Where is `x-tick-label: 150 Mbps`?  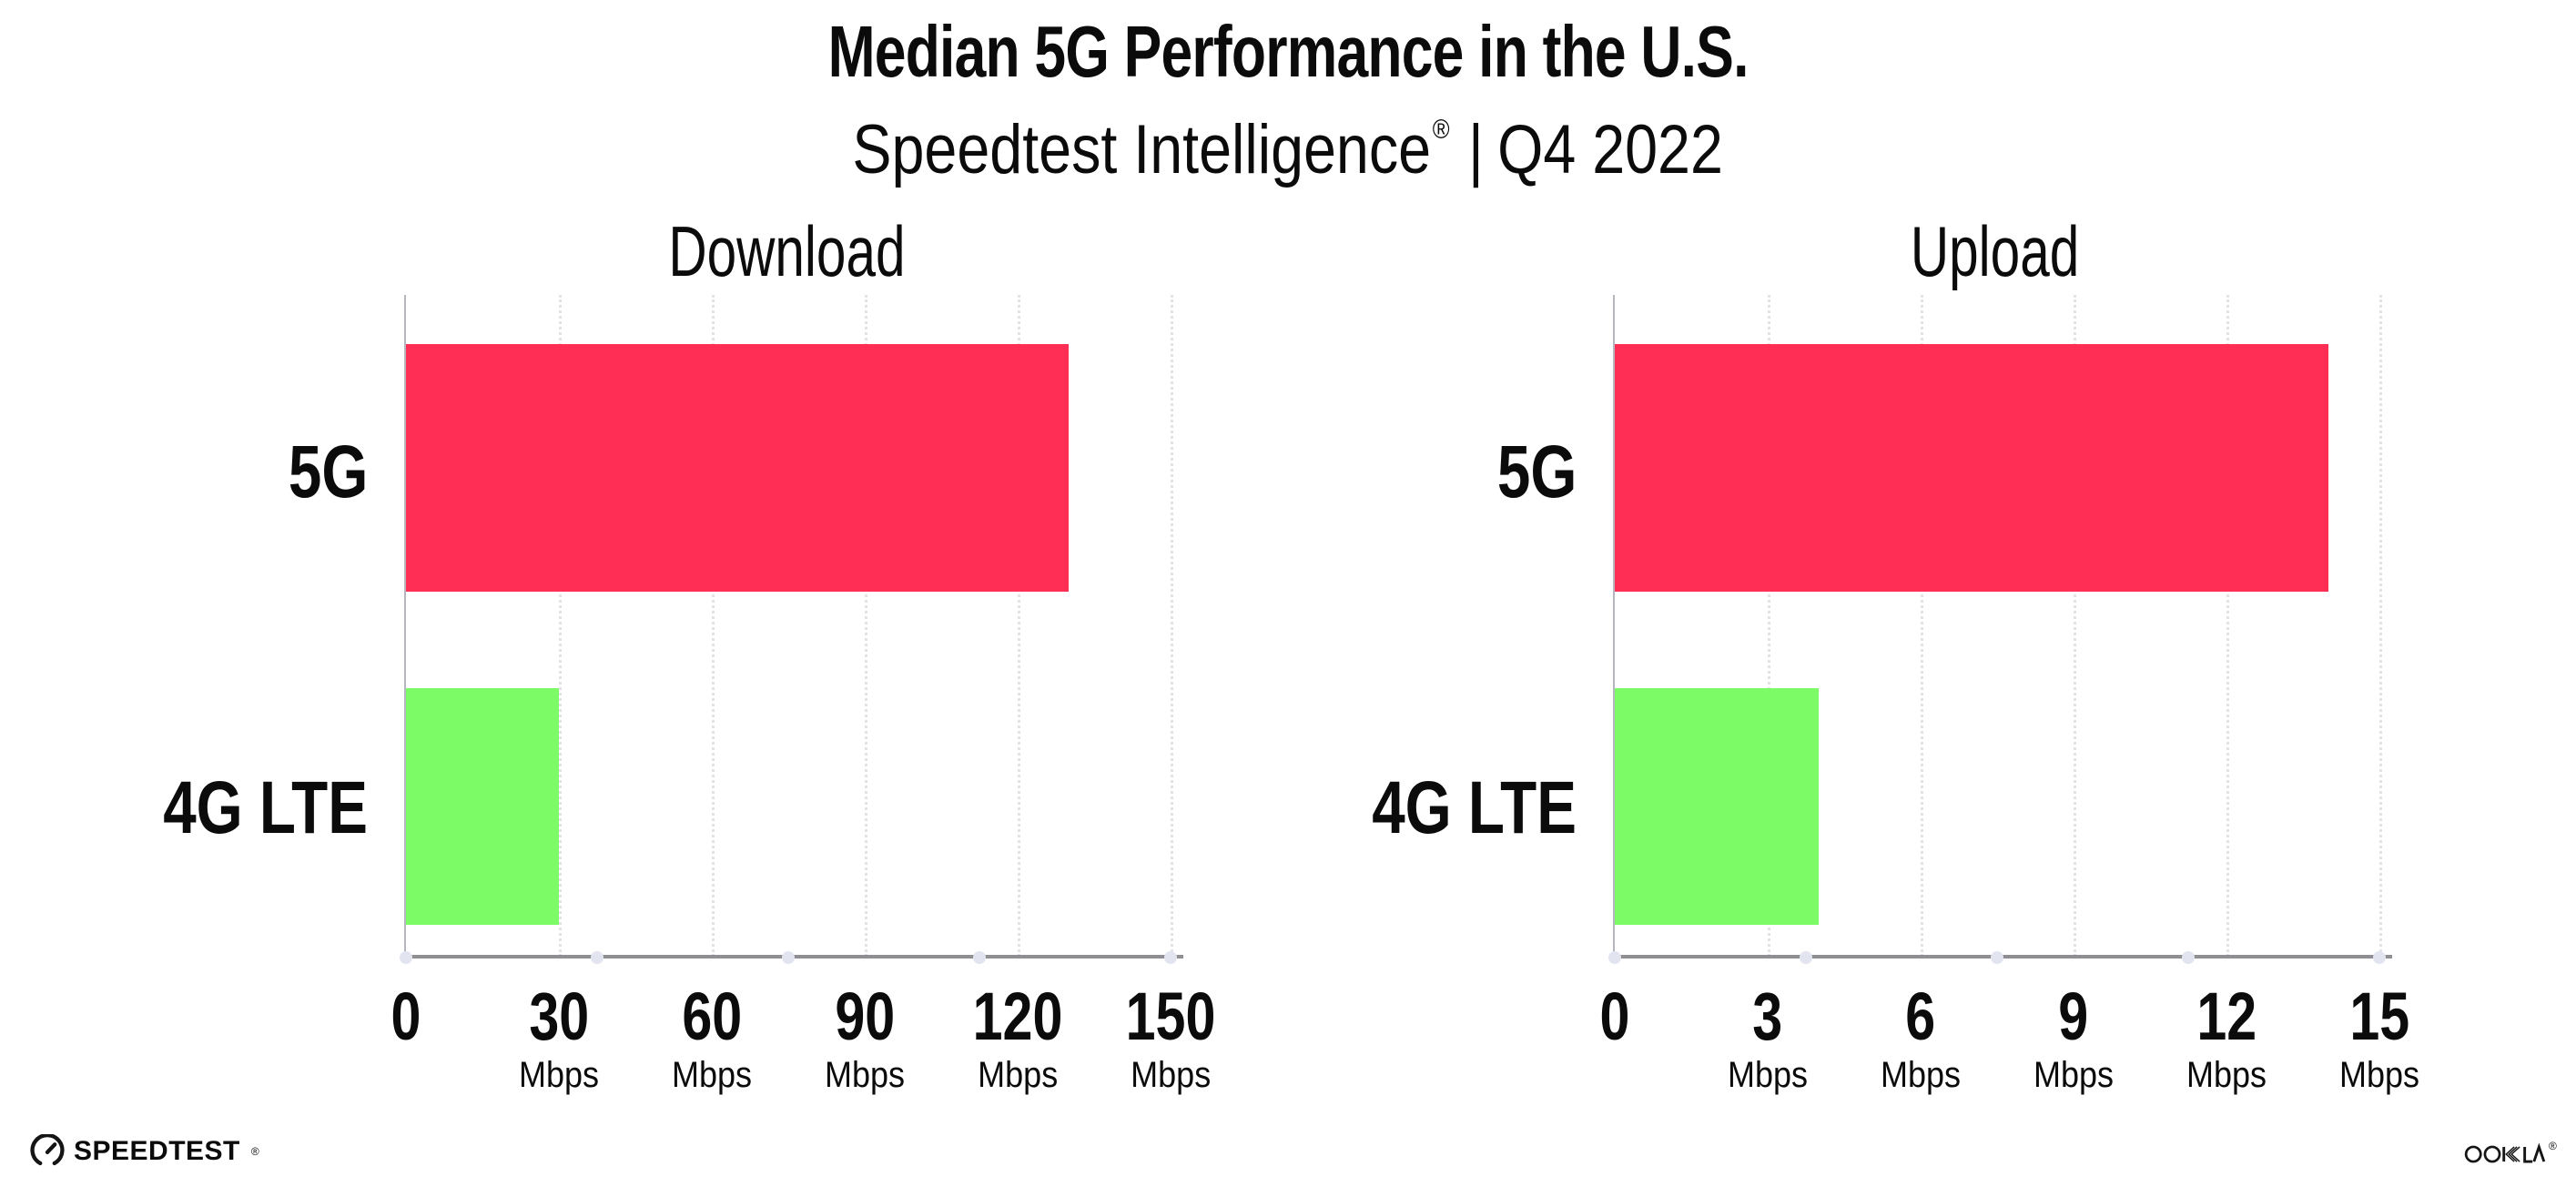
x-tick-label: 150 Mbps is located at coordinates (1170, 1037).